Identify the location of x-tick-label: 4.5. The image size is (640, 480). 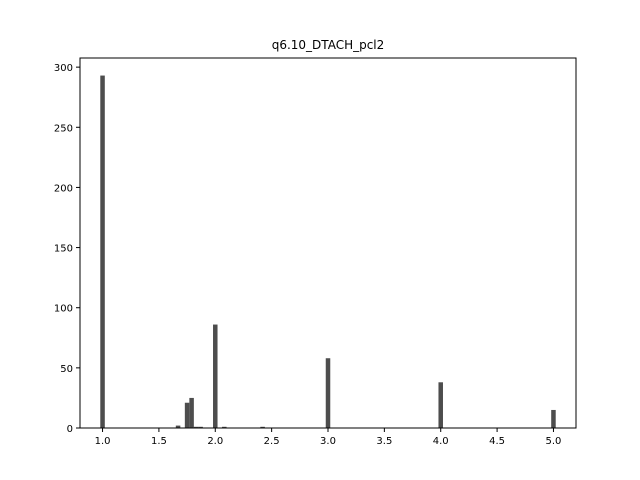
(497, 441).